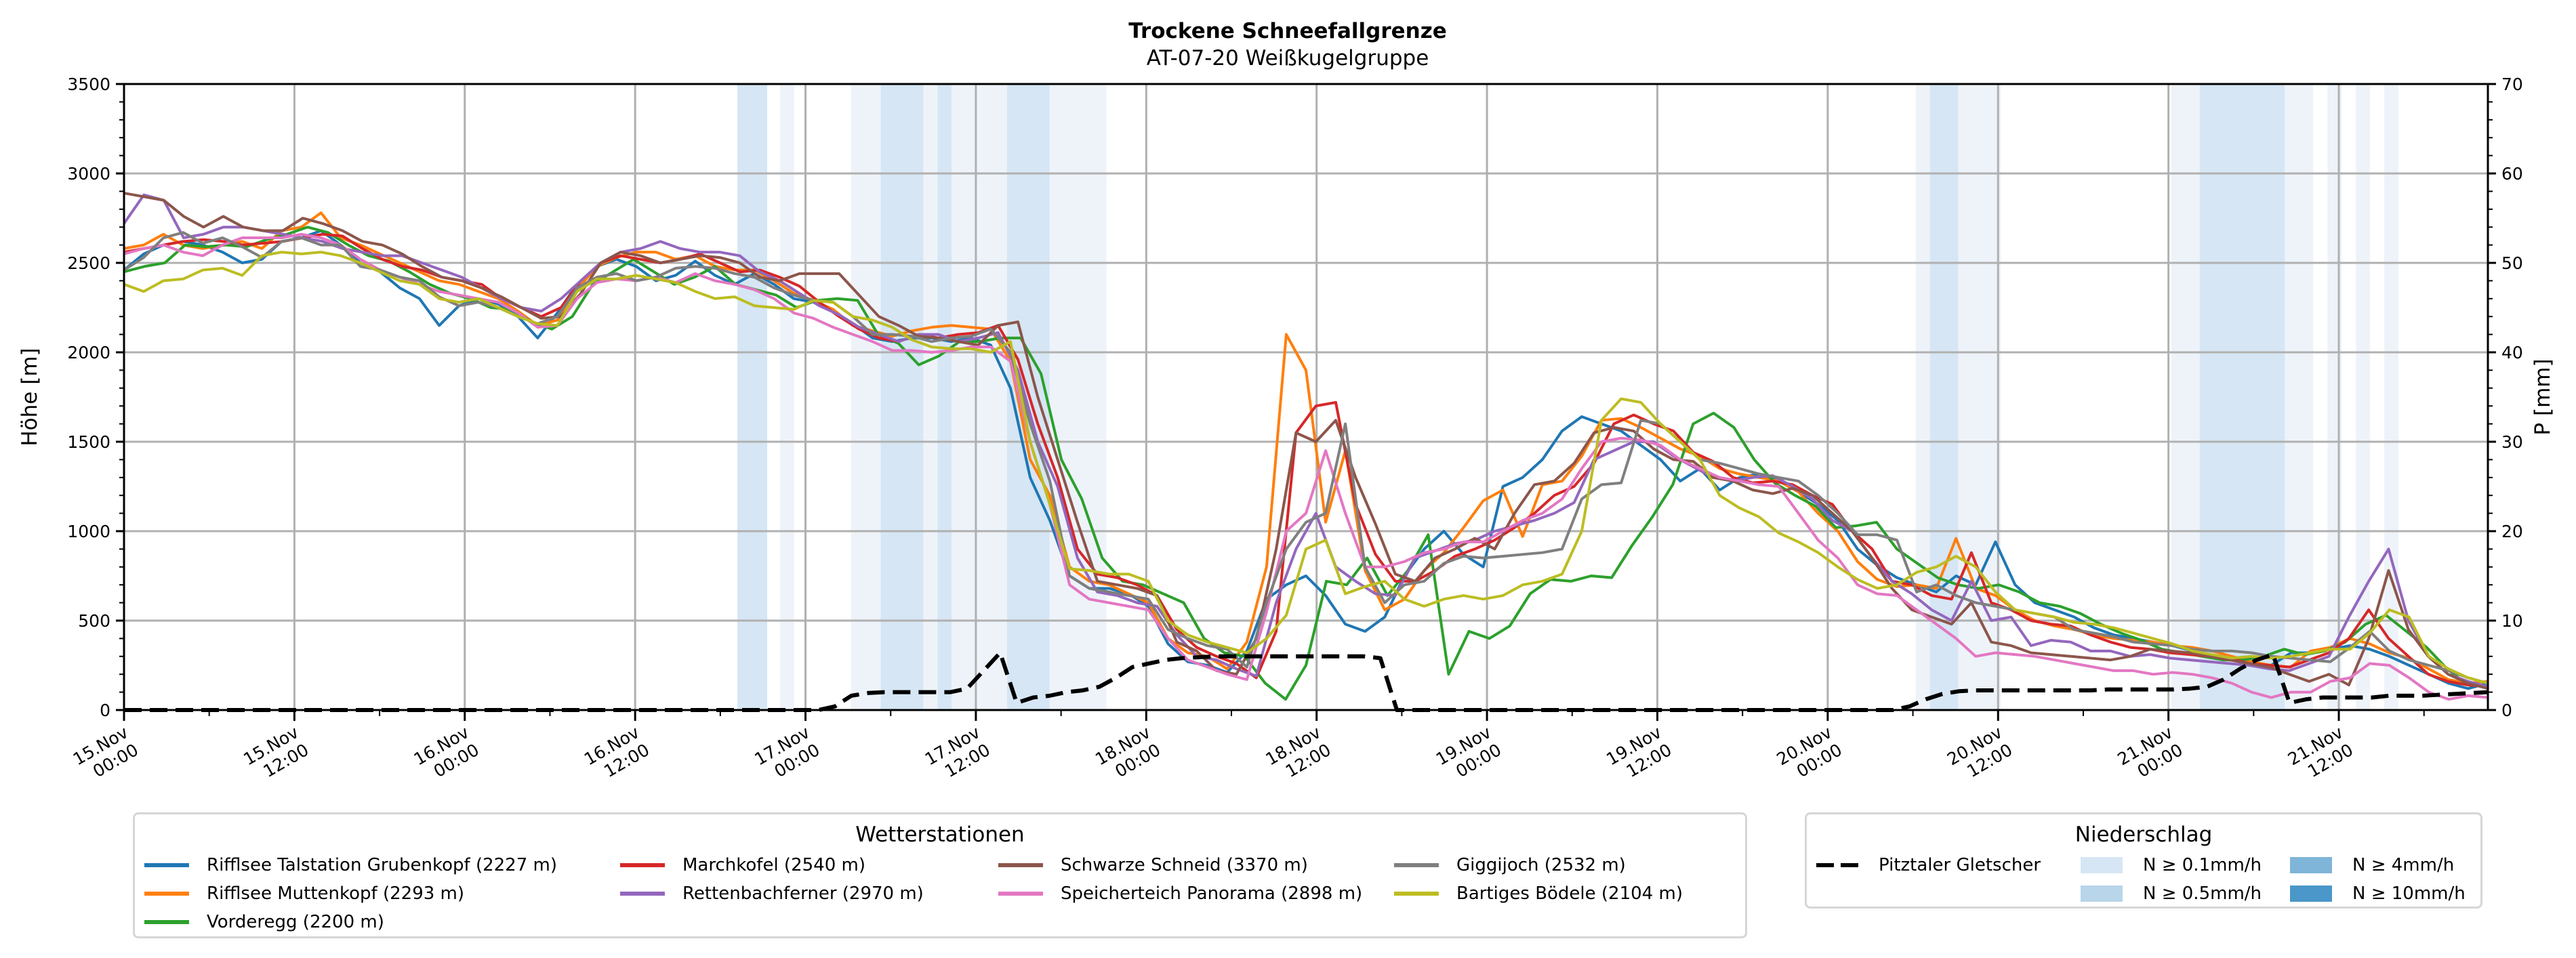 Image resolution: width=2576 pixels, height=958 pixels. Describe the element at coordinates (774, 865) in the screenshot. I see `legend-label: Marchkofel (2540 m)` at that location.